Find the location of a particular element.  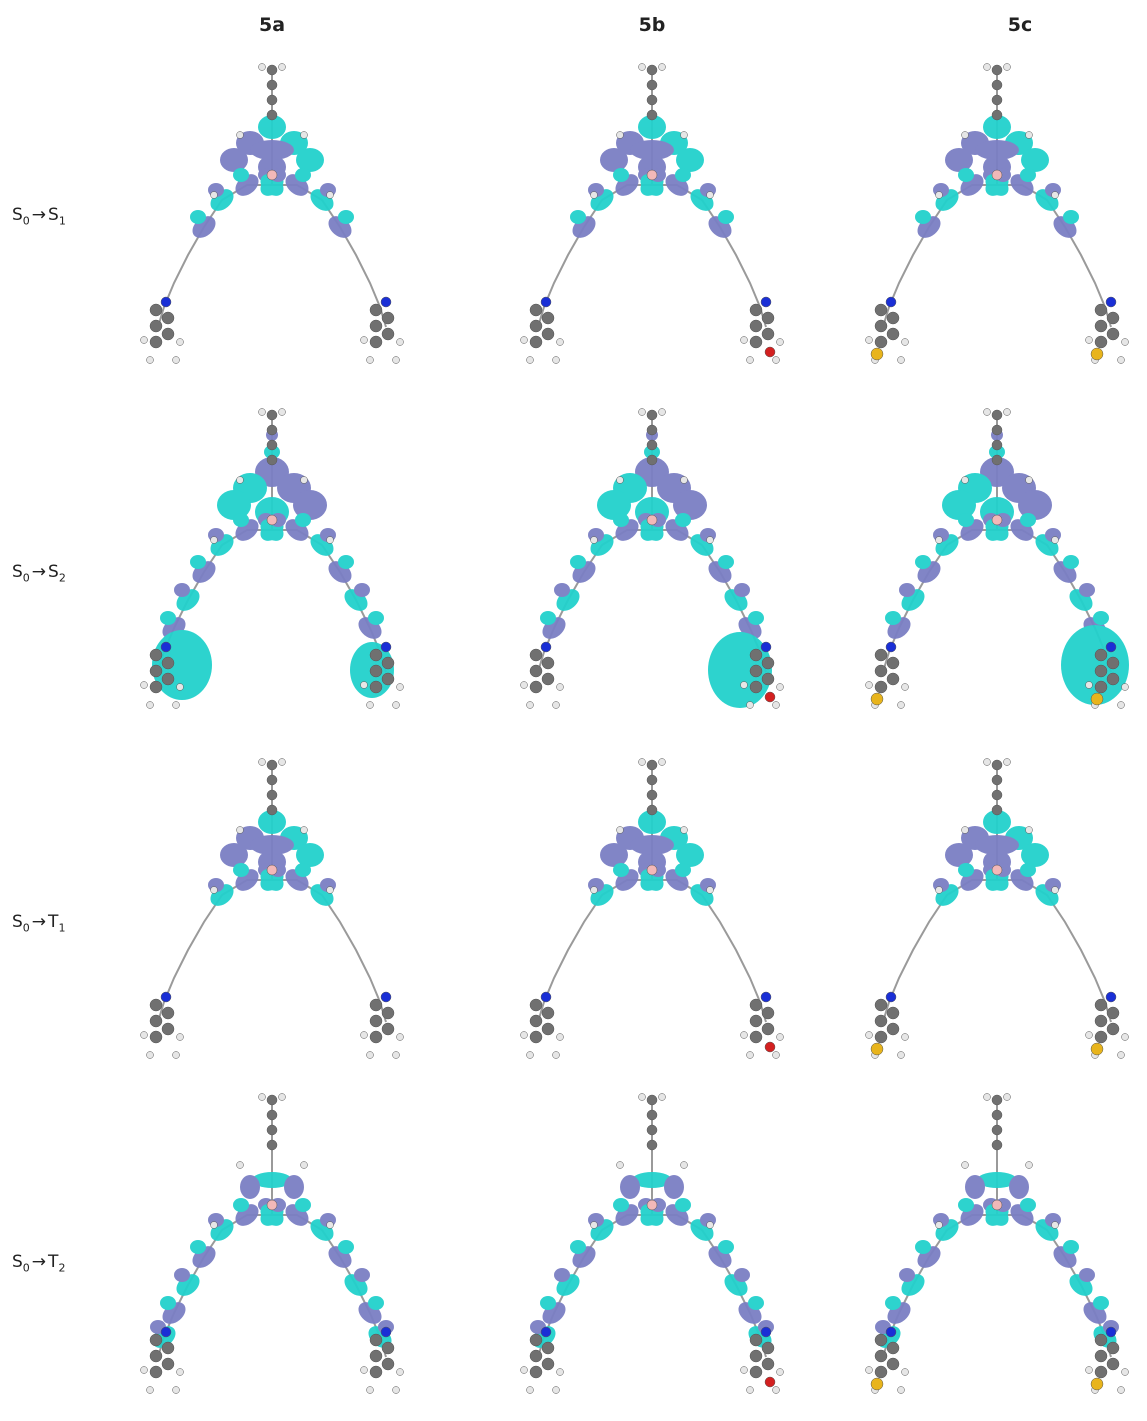

atoms is located at coordinates (652, 558).